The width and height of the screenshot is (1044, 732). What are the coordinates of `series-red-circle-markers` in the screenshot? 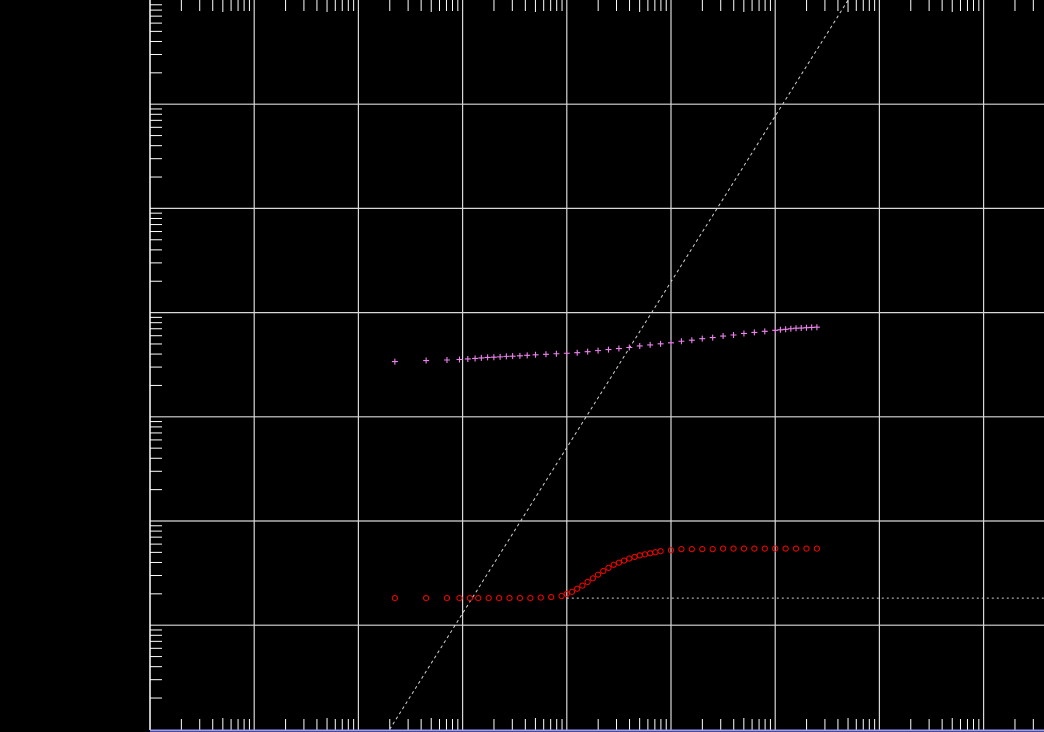 It's located at (605, 573).